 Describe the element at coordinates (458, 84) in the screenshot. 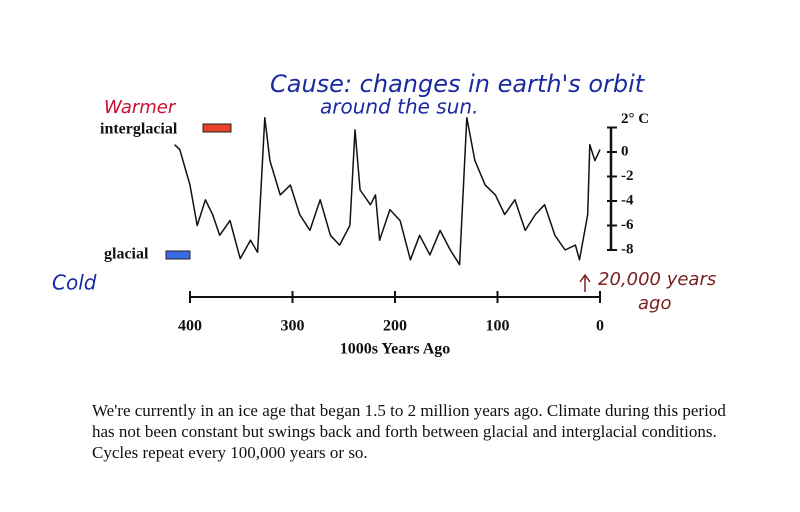

I see `chart-title: Cause: changes in earth's orbit` at that location.